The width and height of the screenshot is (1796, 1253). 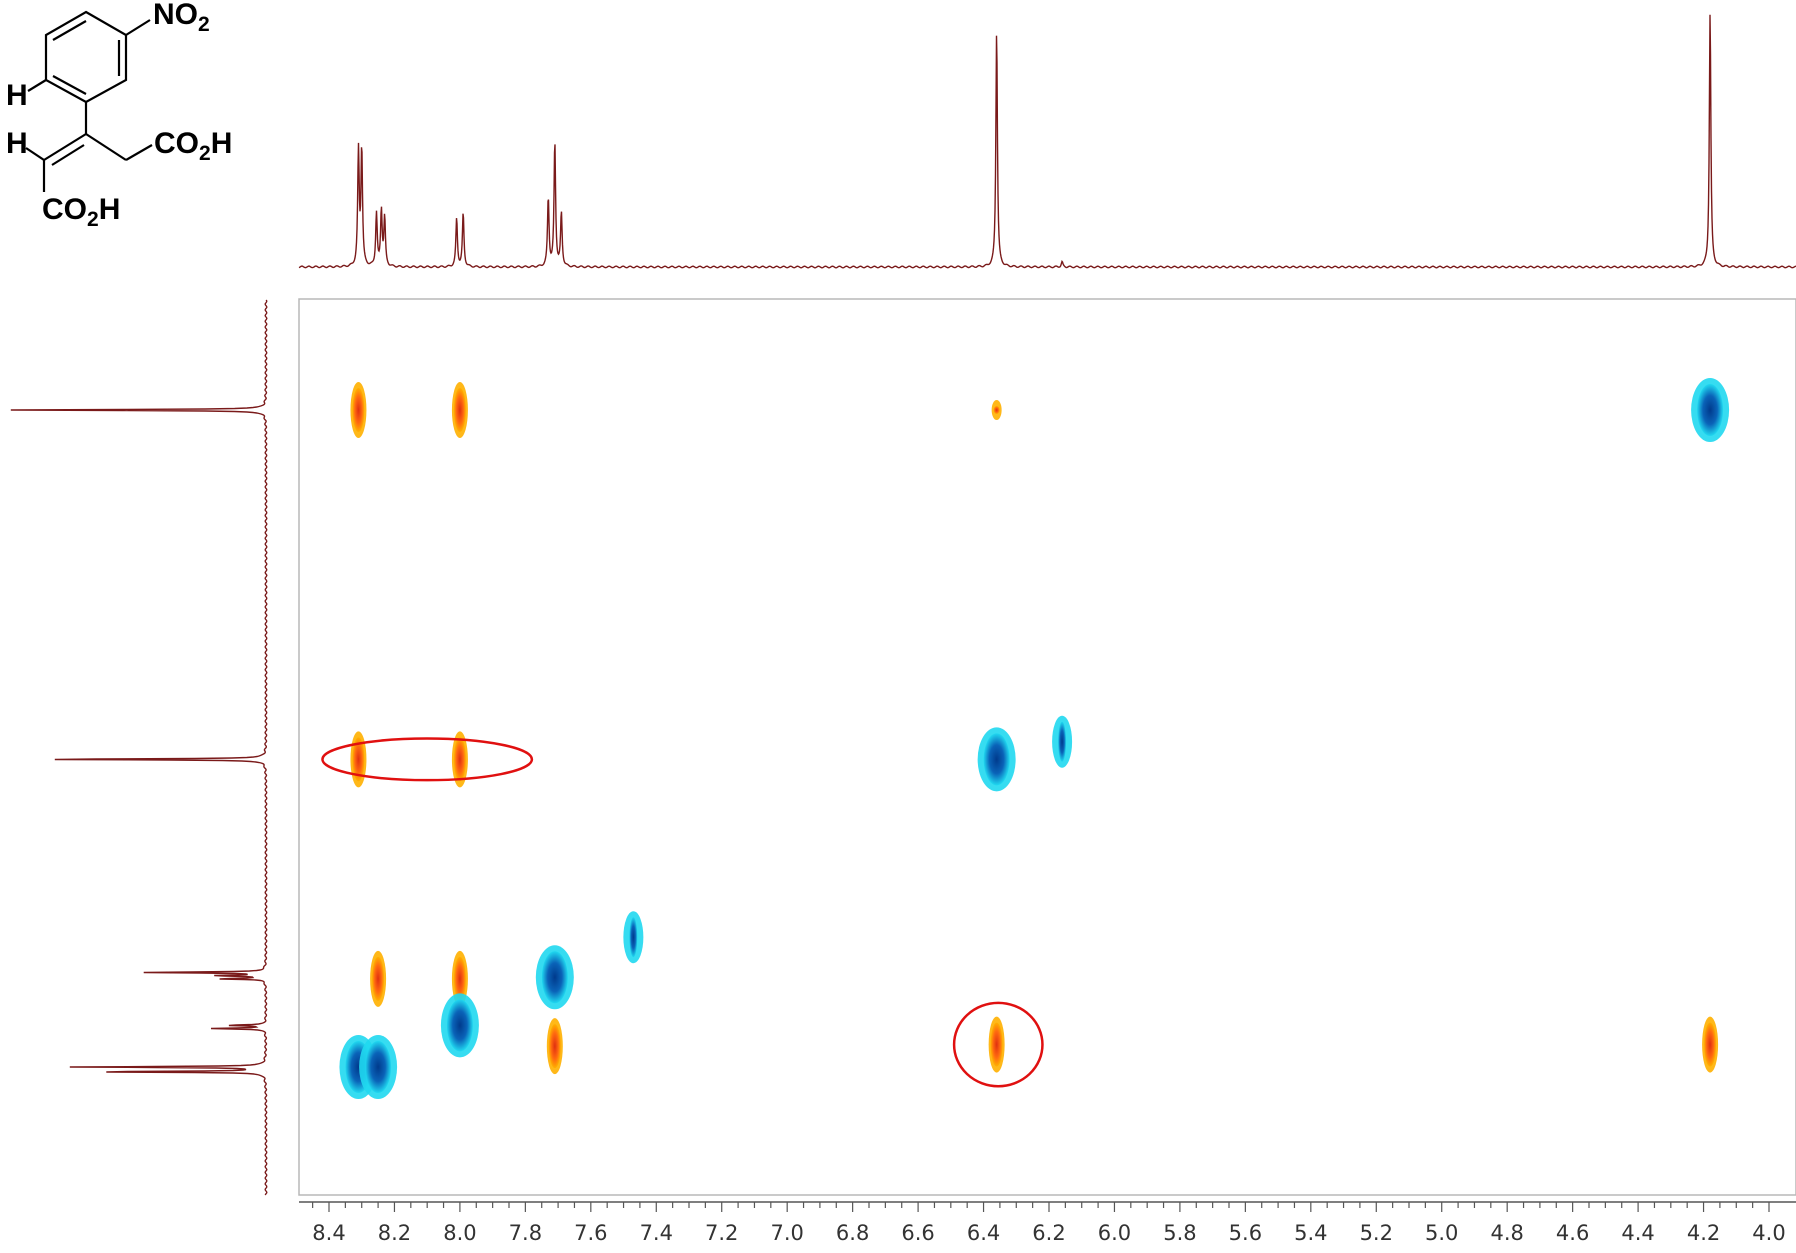 I want to click on annotations, so click(x=682, y=912).